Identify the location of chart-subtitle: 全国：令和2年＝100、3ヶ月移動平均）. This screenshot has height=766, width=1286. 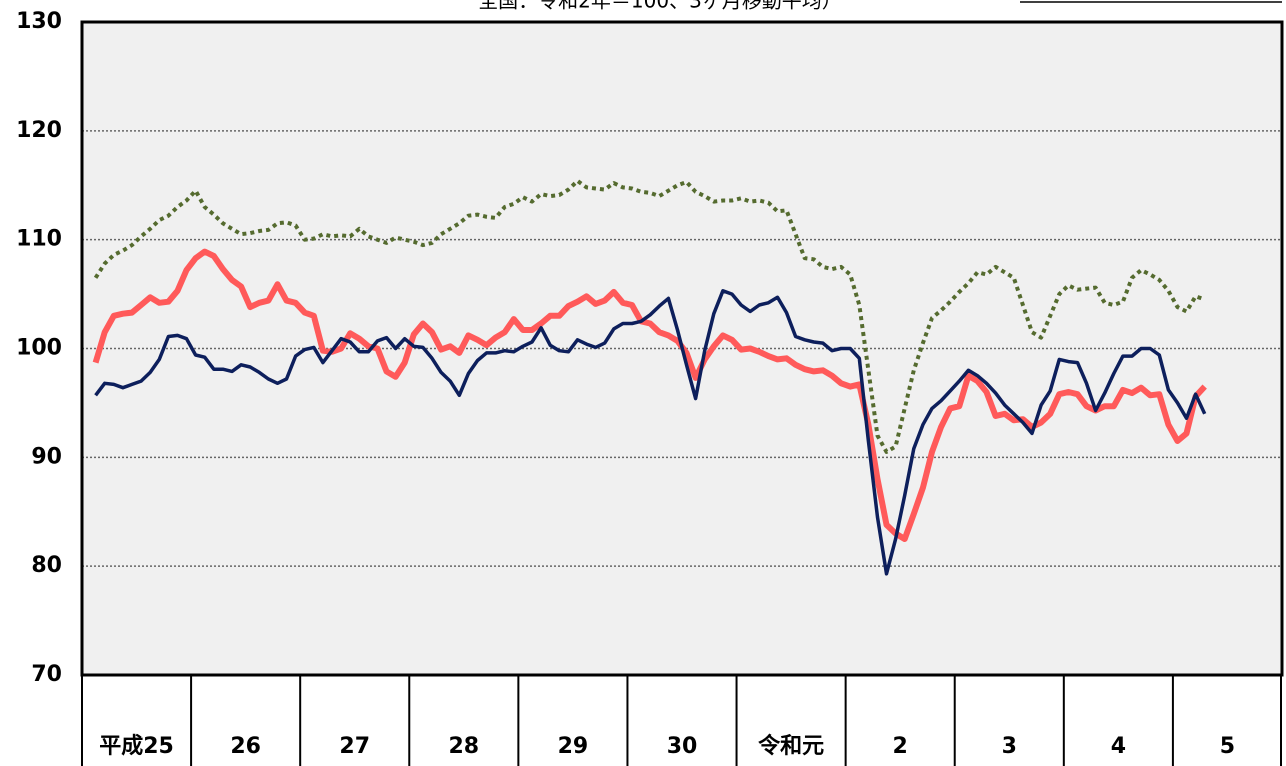
(660, 6).